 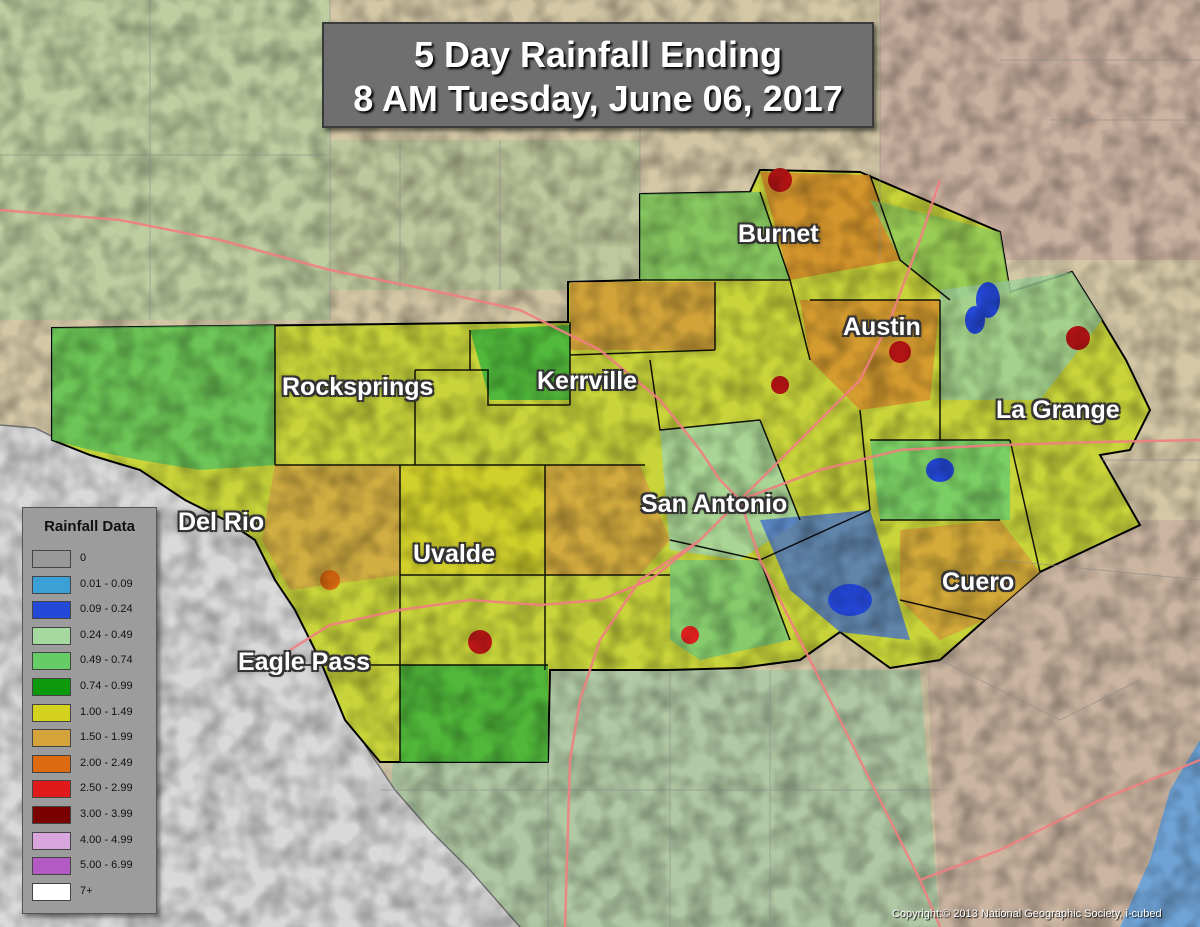 I want to click on legend-label: 1.00 - 1.49, so click(x=106, y=711).